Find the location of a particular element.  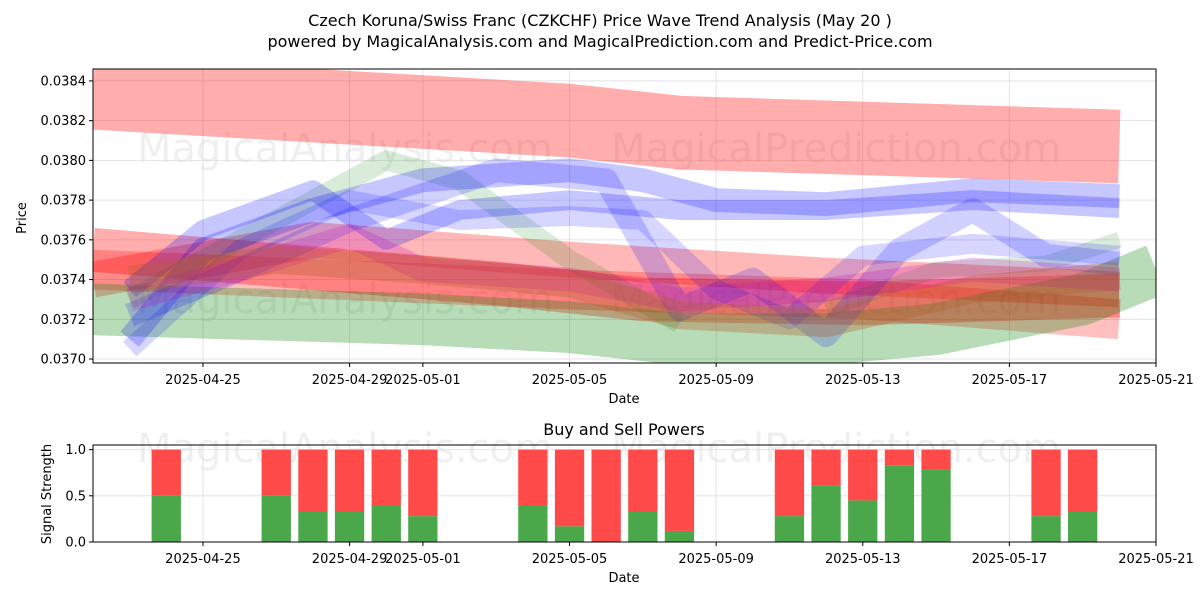

signal-x-tick-label: 2025-05-05 is located at coordinates (570, 559).